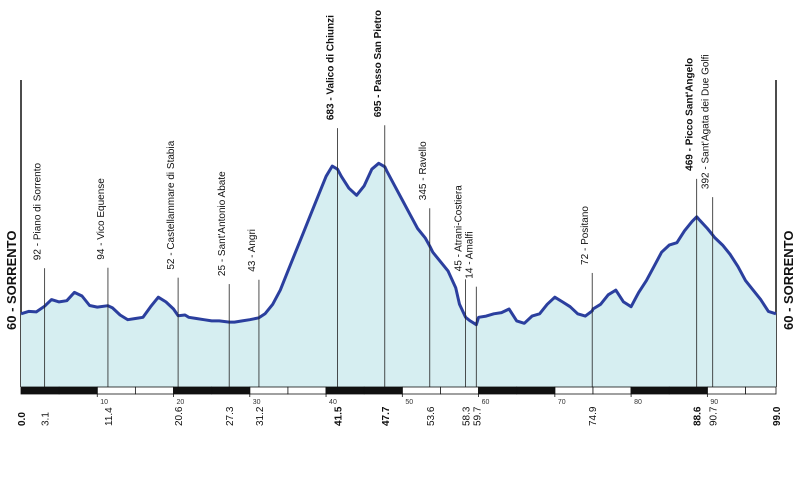 This screenshot has height=484, width=800. I want to click on location-km-label: 88.6, so click(698, 416).